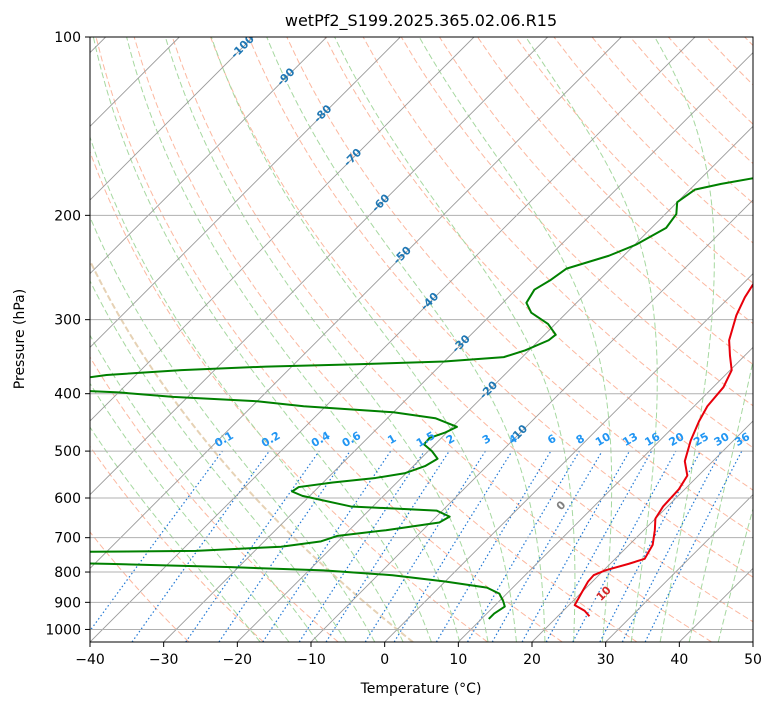 The height and width of the screenshot is (708, 775). Describe the element at coordinates (238, 660) in the screenshot. I see `x-tick-label: −20` at that location.